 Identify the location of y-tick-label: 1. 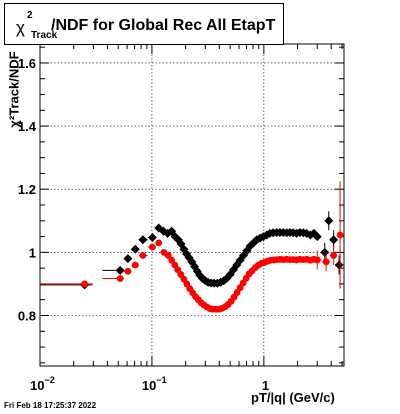
(32, 252).